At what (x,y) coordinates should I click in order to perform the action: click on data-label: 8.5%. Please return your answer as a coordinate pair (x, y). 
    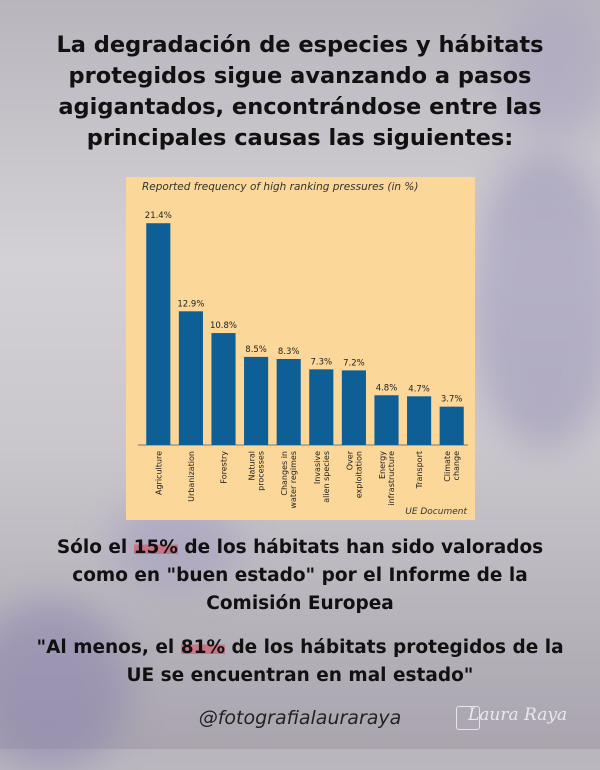
    Looking at the image, I should click on (256, 350).